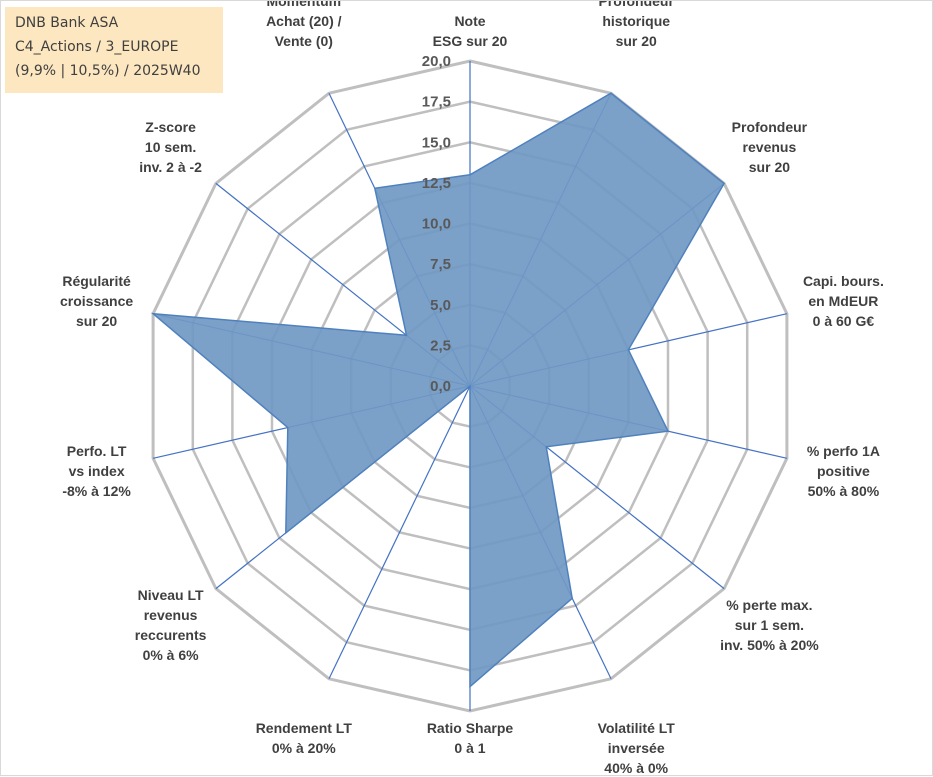 This screenshot has width=933, height=777. I want to click on axis-label-line: Z-score, so click(170, 127).